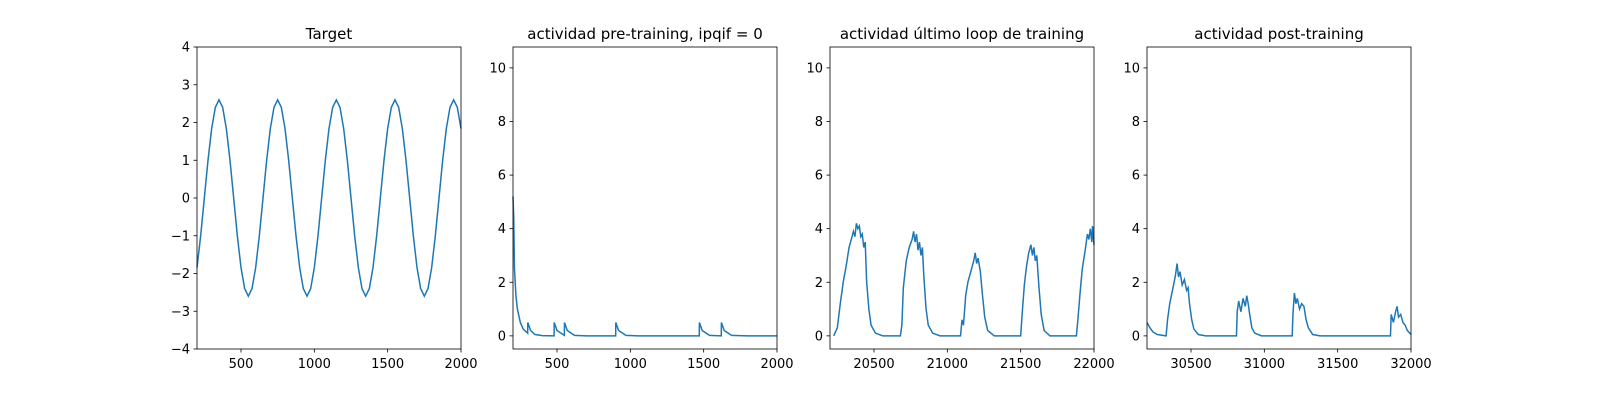  What do you see at coordinates (180, 236) in the screenshot?
I see `y-tick-label: −1` at bounding box center [180, 236].